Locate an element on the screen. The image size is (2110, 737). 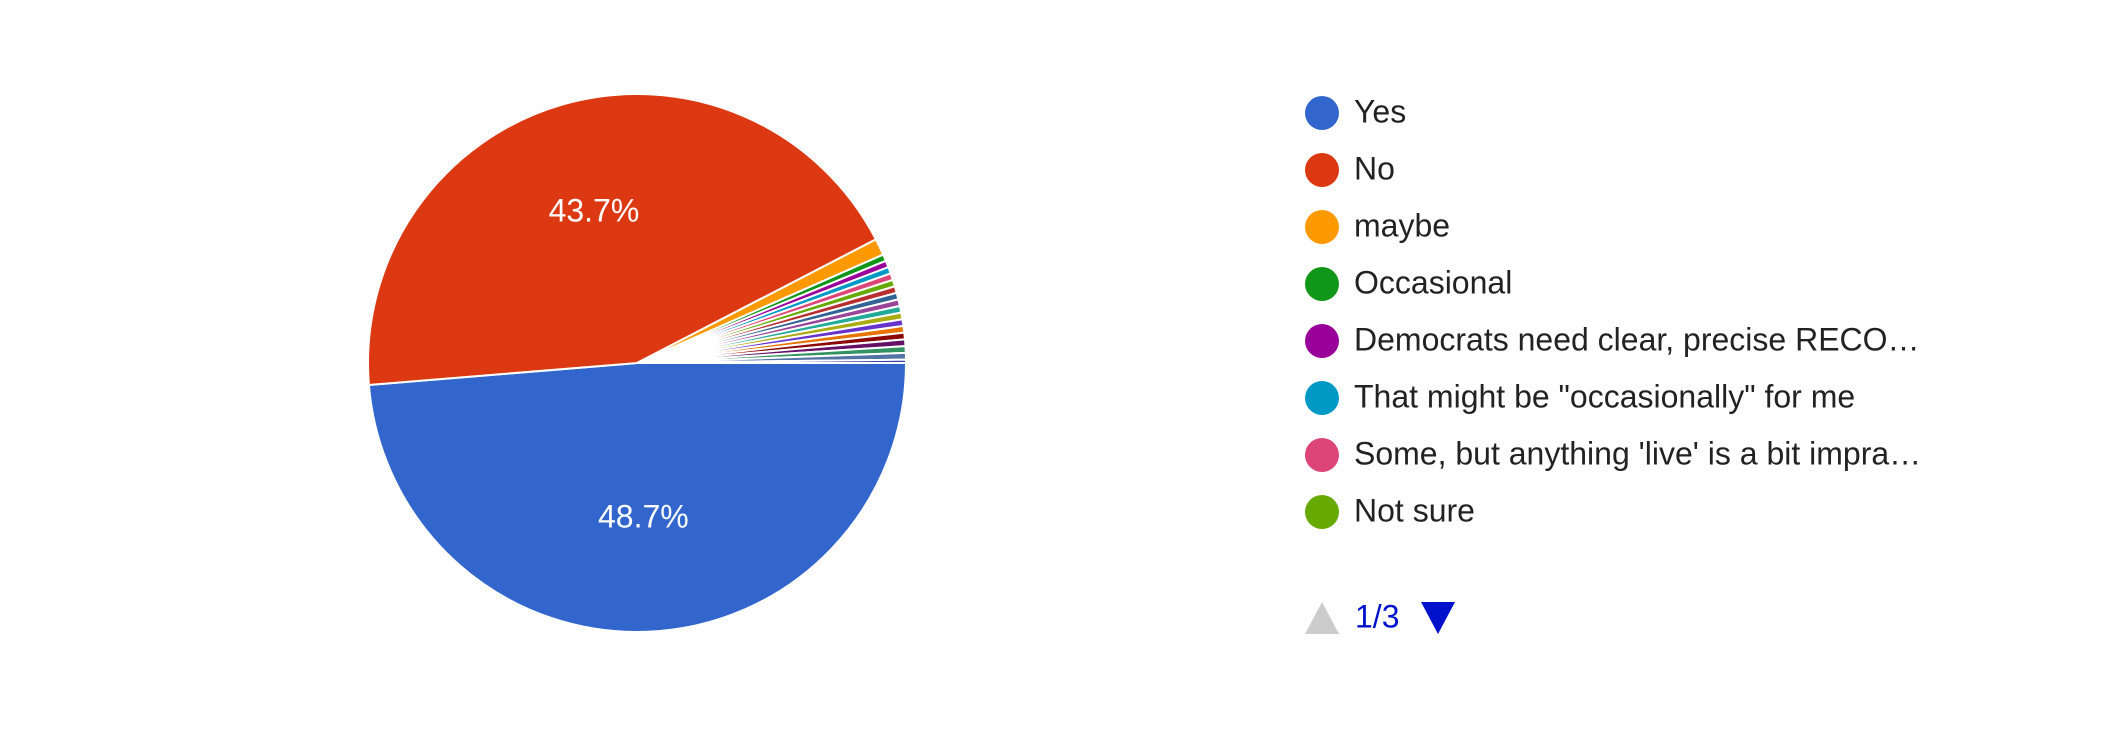
legend-label: Occasional is located at coordinates (1433, 282).